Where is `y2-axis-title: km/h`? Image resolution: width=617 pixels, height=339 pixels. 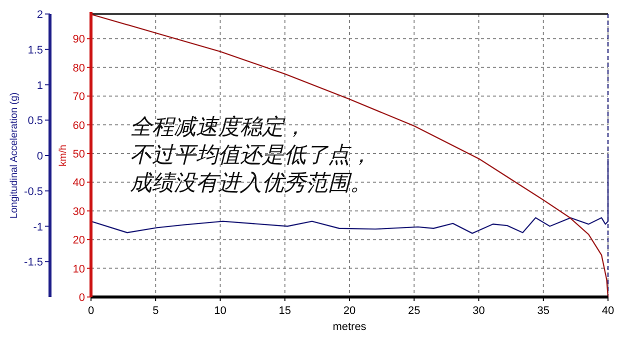 y2-axis-title: km/h is located at coordinates (63, 155).